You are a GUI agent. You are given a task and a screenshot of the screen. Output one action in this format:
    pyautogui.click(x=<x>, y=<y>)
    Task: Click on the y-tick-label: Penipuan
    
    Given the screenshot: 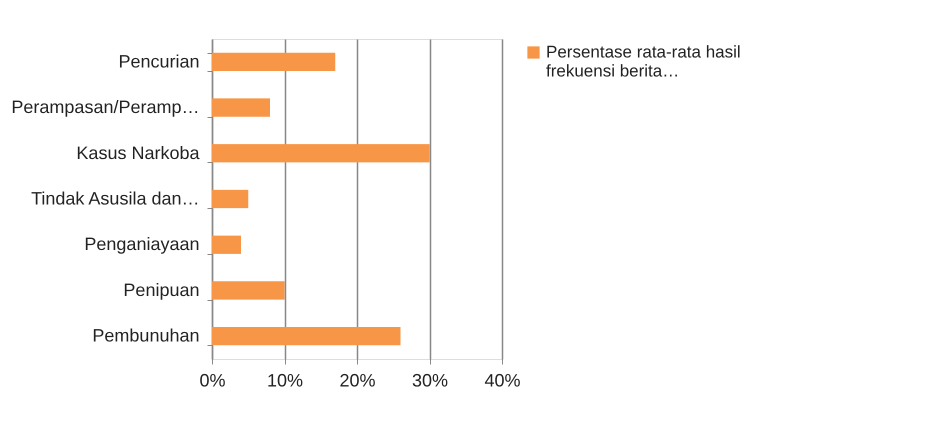 What is the action you would take?
    pyautogui.click(x=161, y=290)
    